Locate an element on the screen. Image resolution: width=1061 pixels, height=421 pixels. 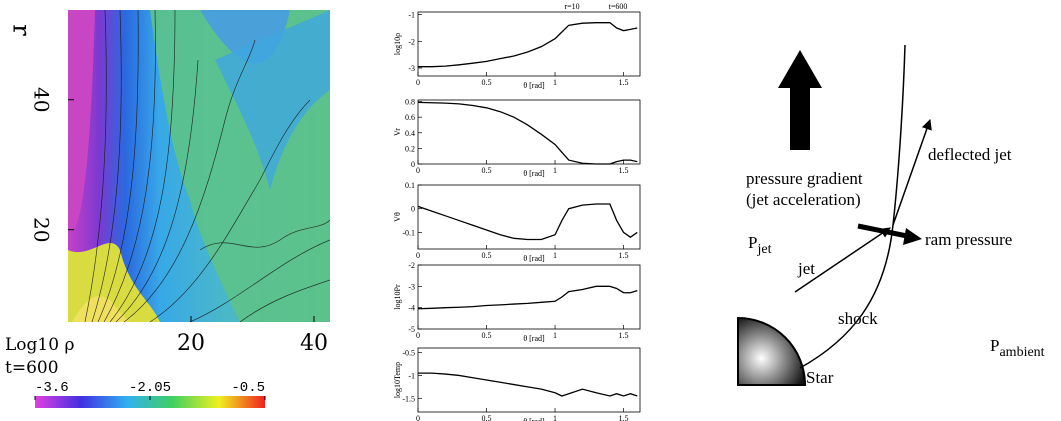
colorbar-tick-label: -0.5 is located at coordinates (248, 388).